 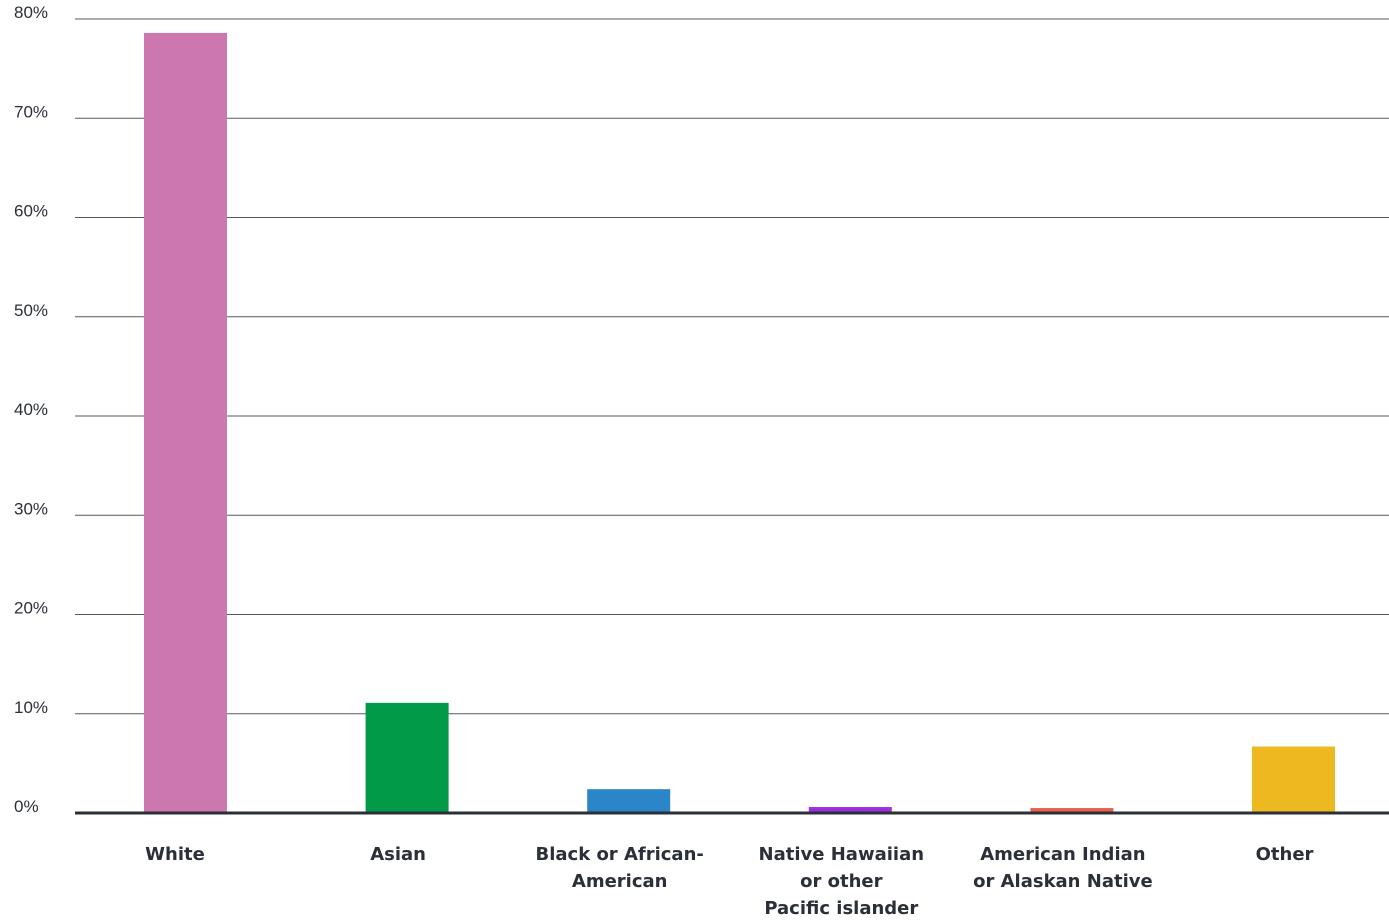 I want to click on y-tick-label: 20%, so click(x=31, y=608).